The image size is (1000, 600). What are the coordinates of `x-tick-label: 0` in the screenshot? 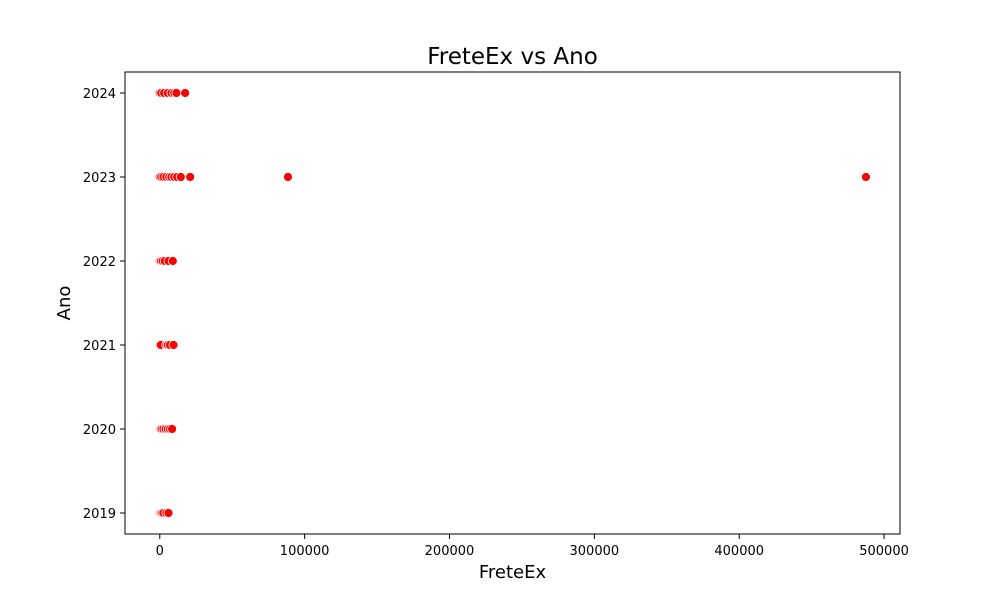 It's located at (160, 551).